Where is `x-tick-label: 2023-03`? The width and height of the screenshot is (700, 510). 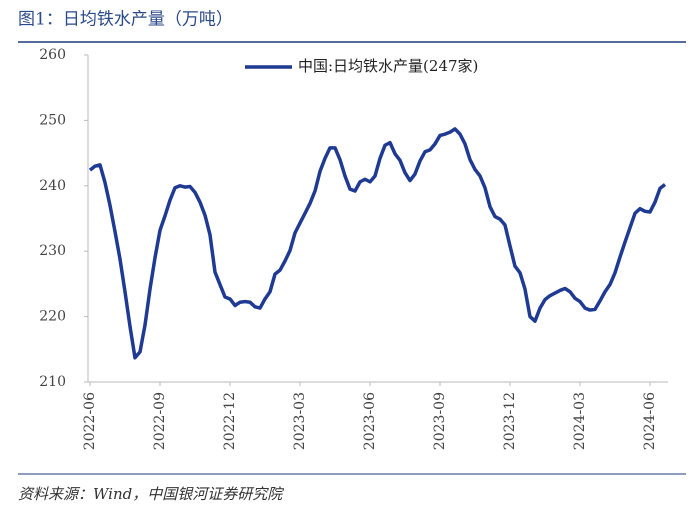
x-tick-label: 2023-03 is located at coordinates (300, 421).